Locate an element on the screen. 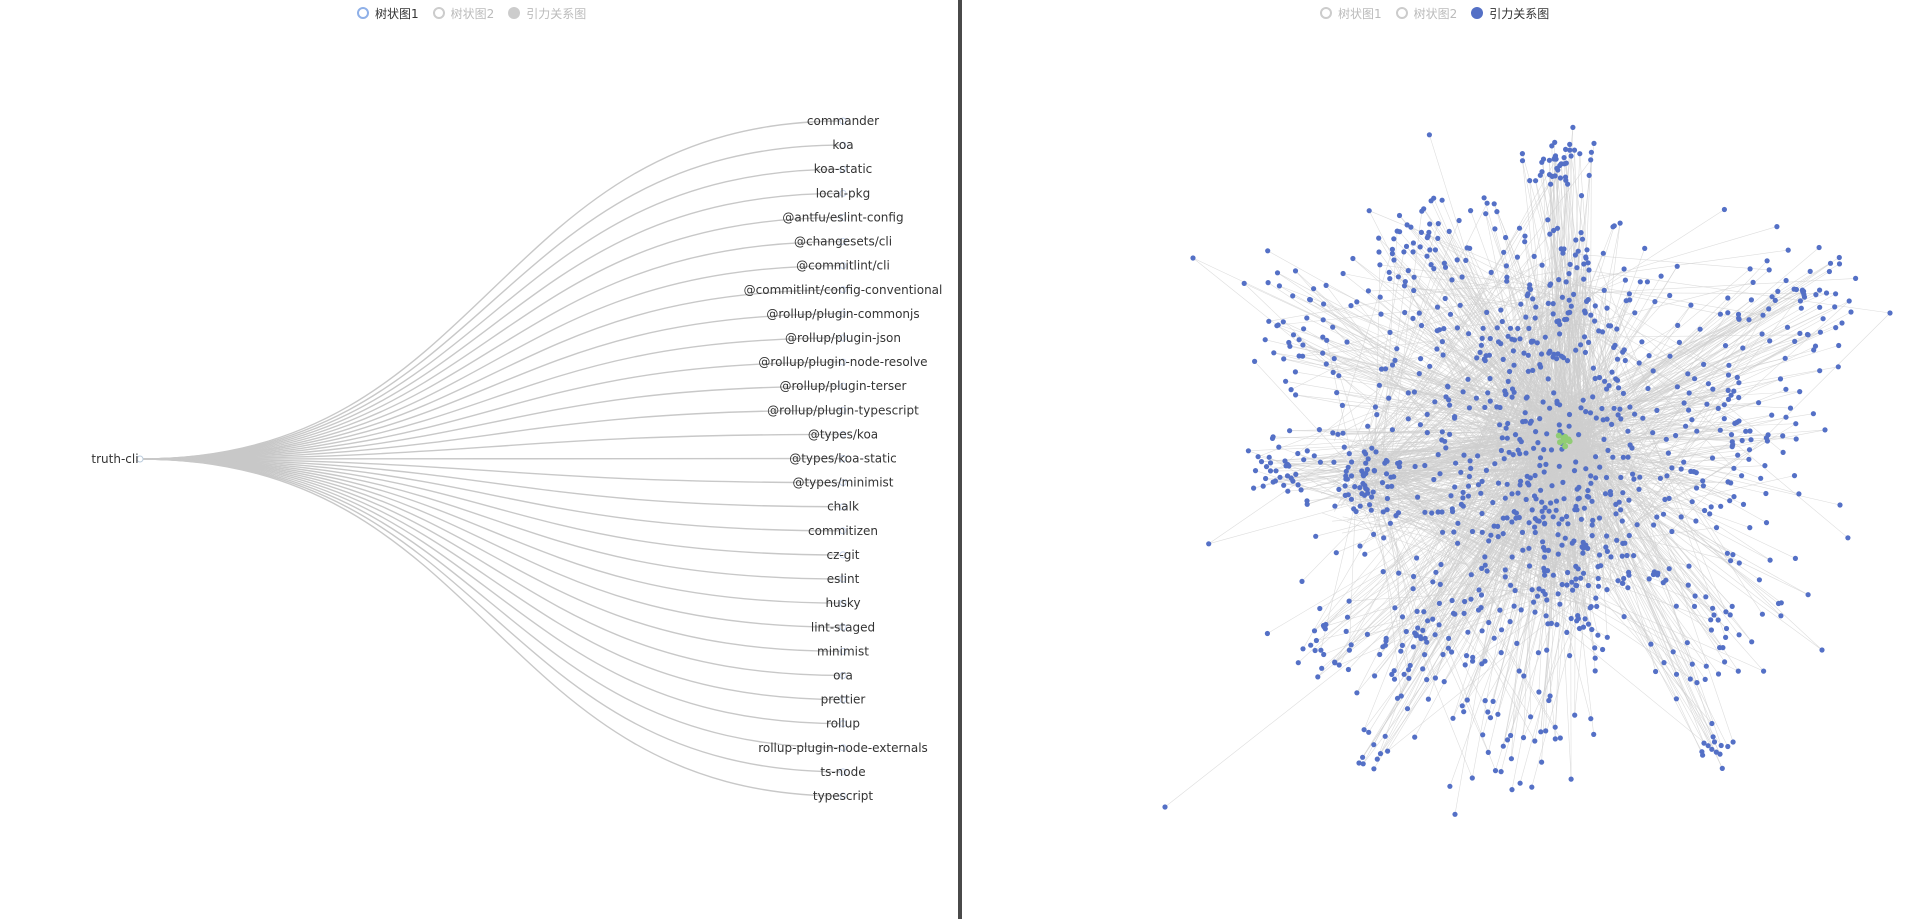  tree-leaf-node is located at coordinates (843, 121).